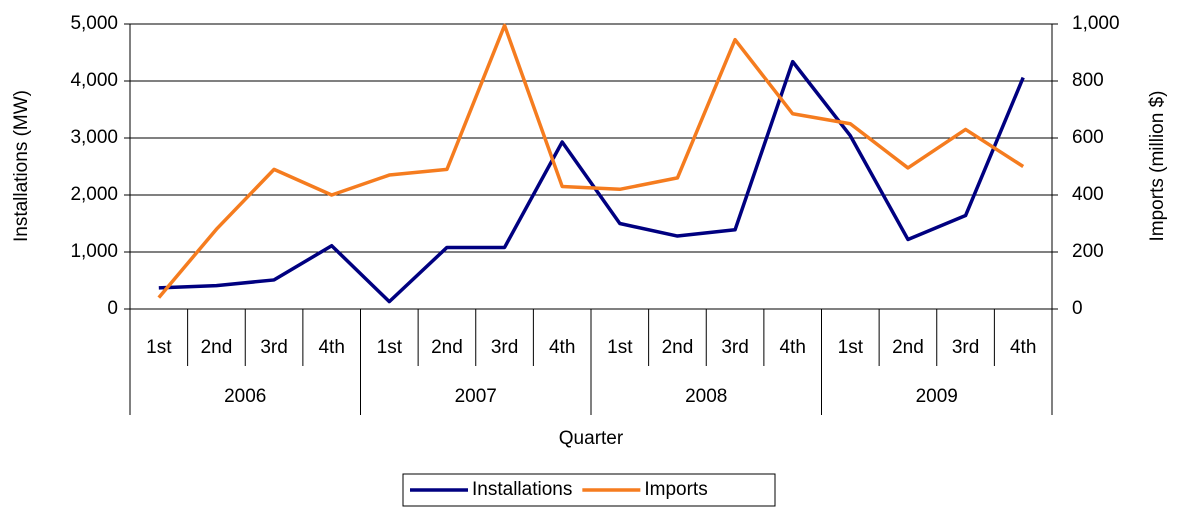 The width and height of the screenshot is (1177, 508). What do you see at coordinates (245, 396) in the screenshot?
I see `x-group-label: 2006` at bounding box center [245, 396].